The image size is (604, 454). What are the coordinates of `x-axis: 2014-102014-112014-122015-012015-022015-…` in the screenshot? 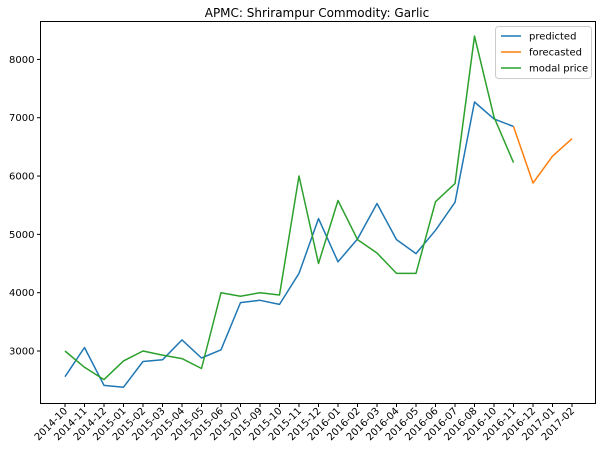 It's located at (305, 423).